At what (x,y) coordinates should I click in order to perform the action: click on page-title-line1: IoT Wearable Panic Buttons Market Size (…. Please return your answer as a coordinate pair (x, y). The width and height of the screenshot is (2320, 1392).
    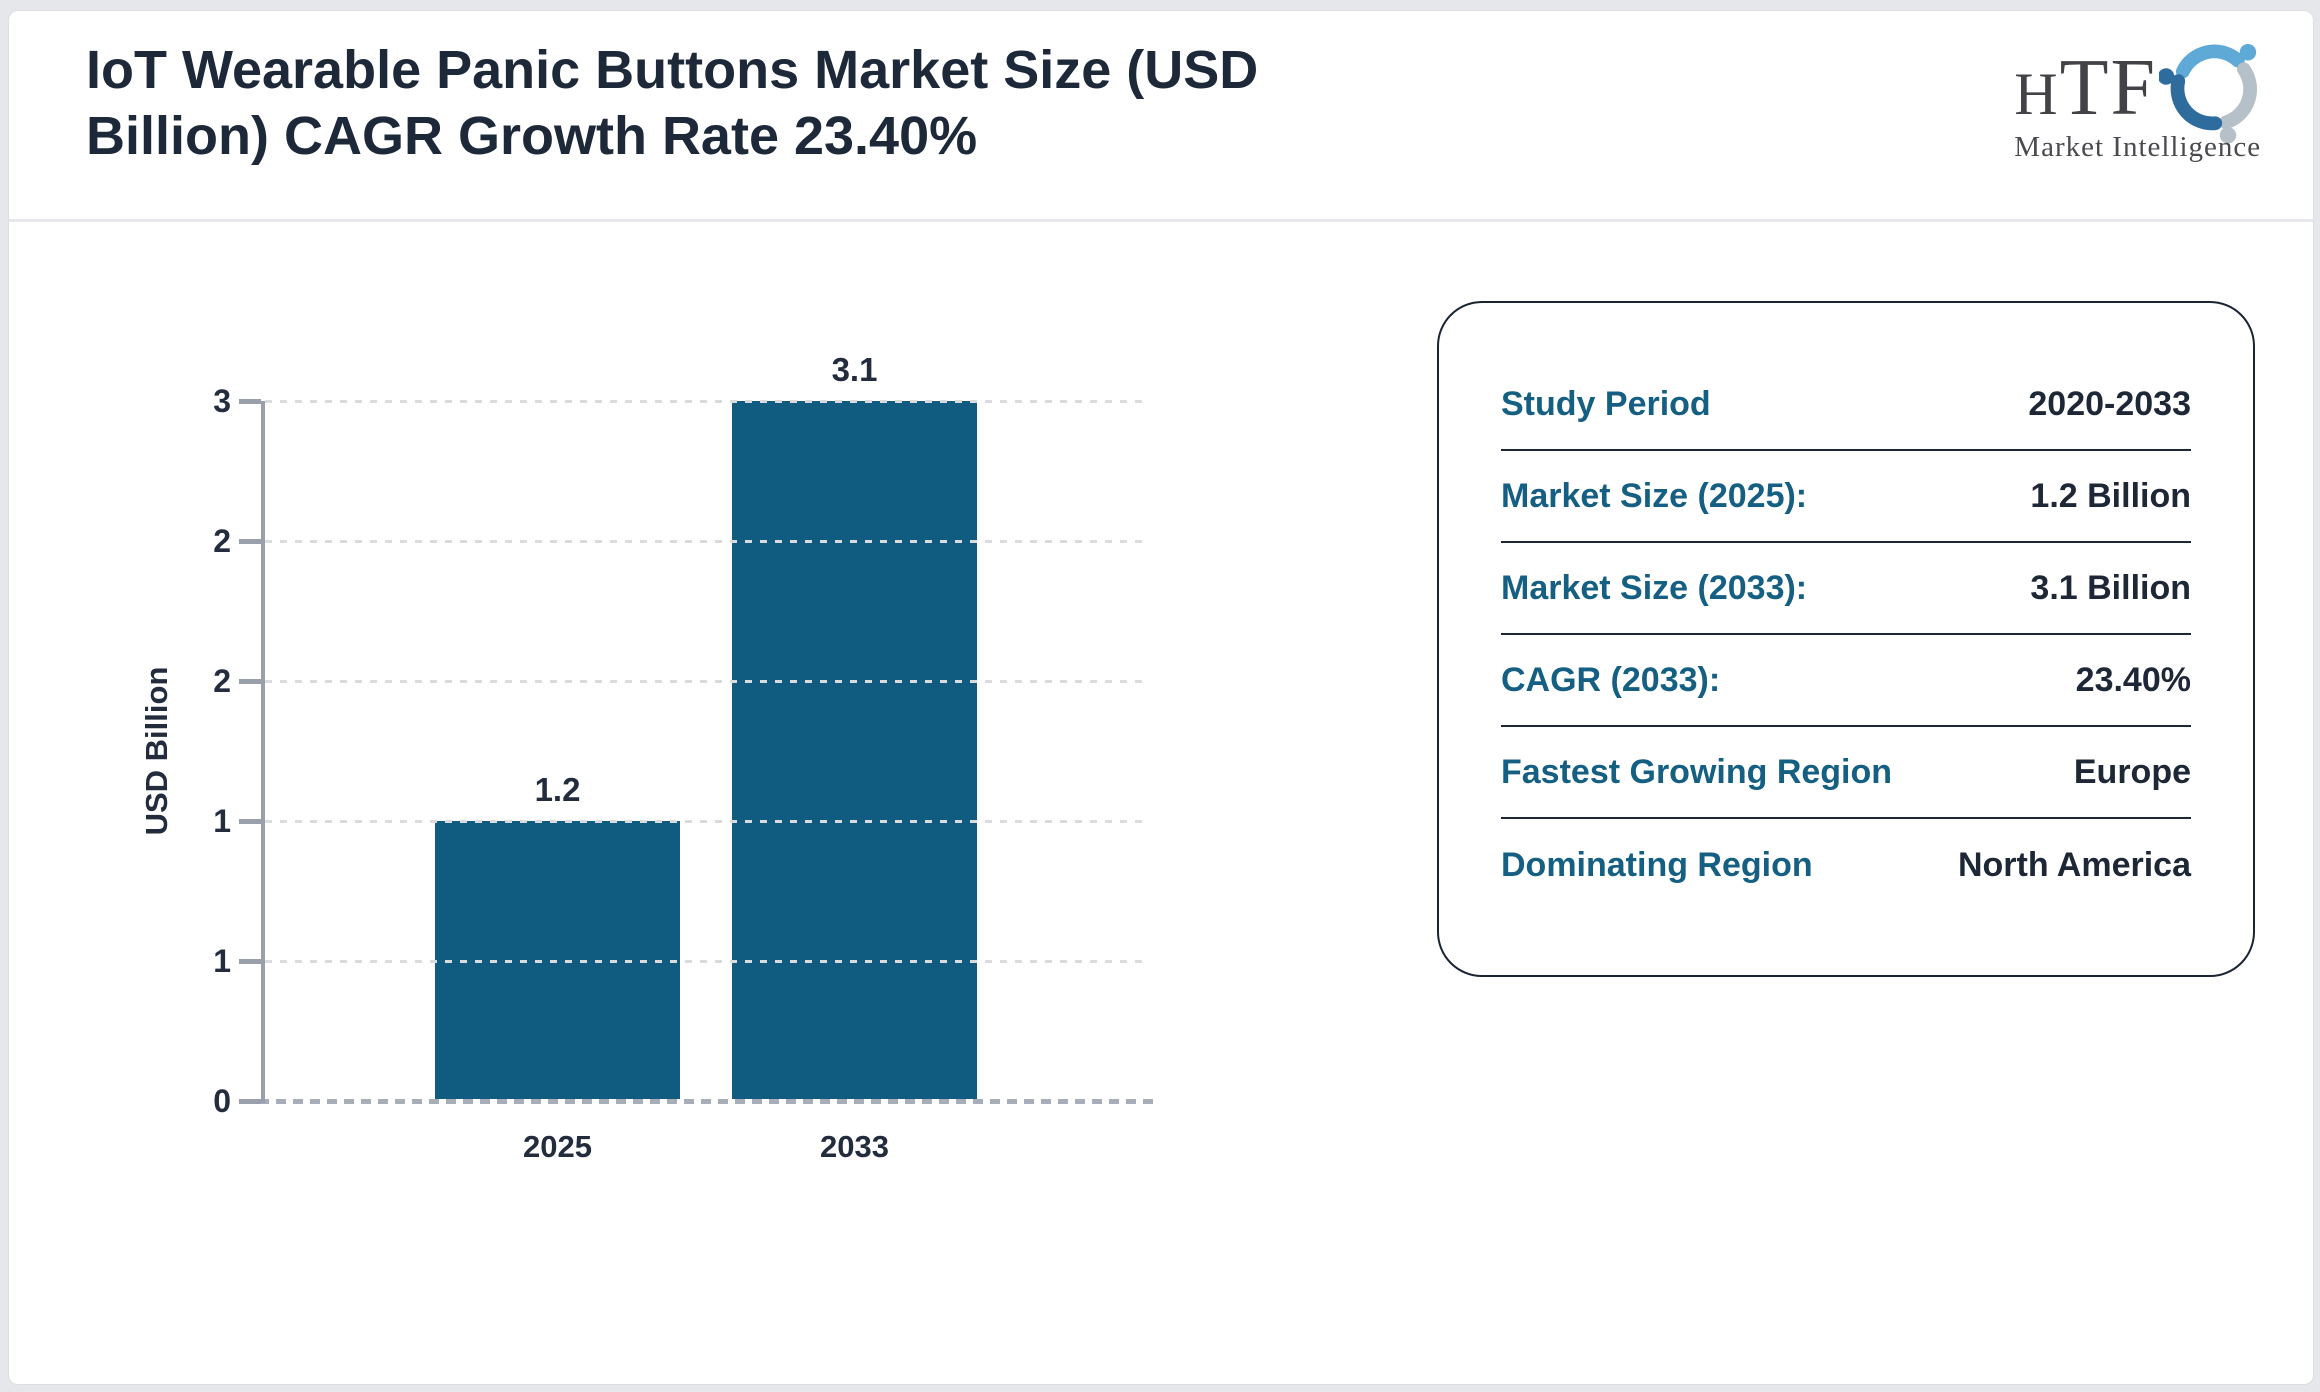
    Looking at the image, I should click on (672, 70).